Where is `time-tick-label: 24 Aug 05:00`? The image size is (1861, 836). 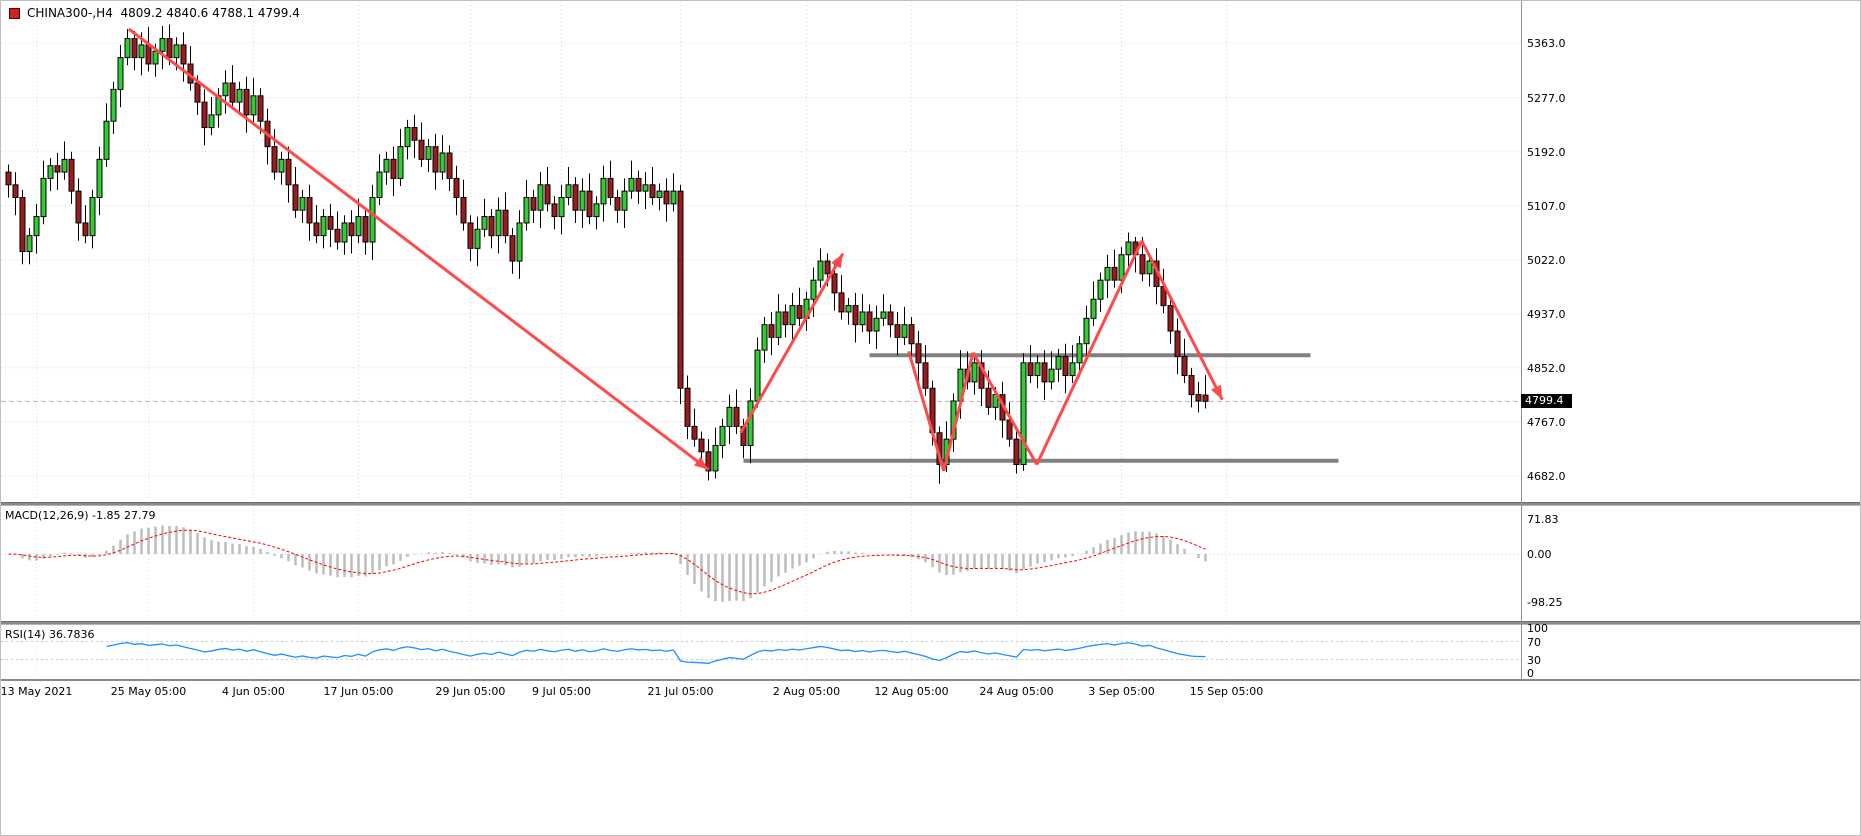 time-tick-label: 24 Aug 05:00 is located at coordinates (1016, 691).